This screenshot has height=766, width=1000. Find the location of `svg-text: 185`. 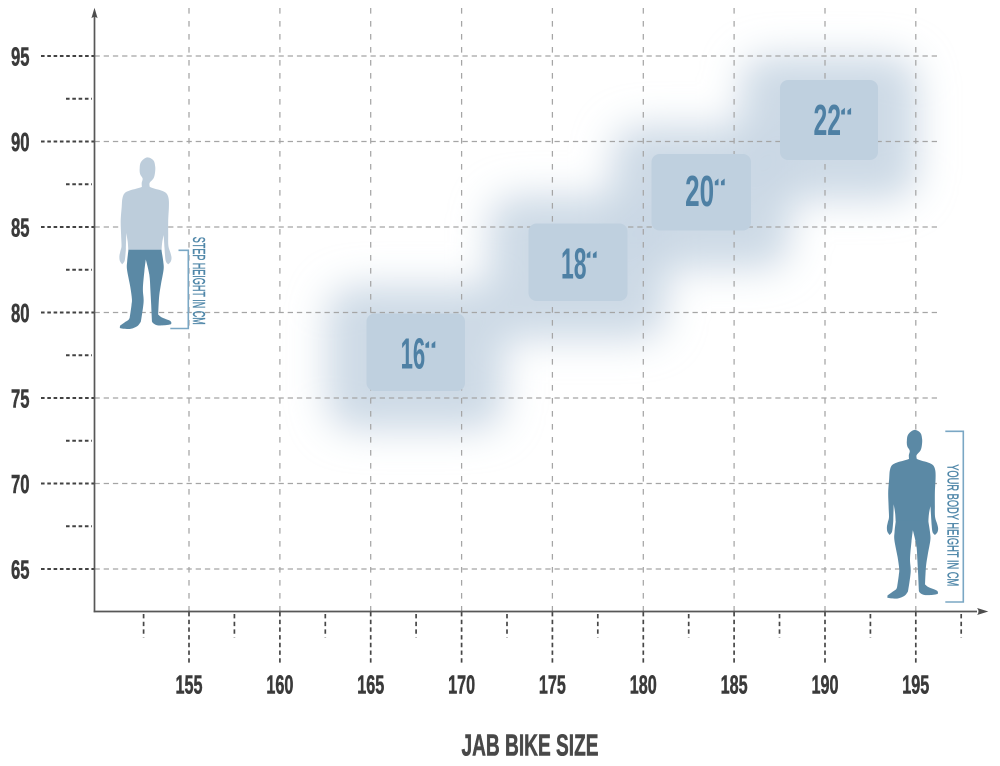

svg-text: 185 is located at coordinates (734, 685).